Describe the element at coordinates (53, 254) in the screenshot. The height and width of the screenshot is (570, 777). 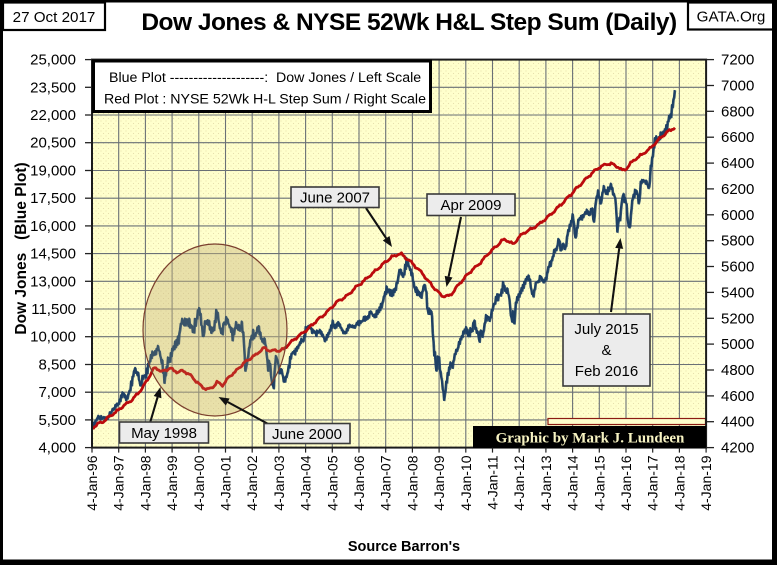
I see `svg-text: 14,500` at that location.